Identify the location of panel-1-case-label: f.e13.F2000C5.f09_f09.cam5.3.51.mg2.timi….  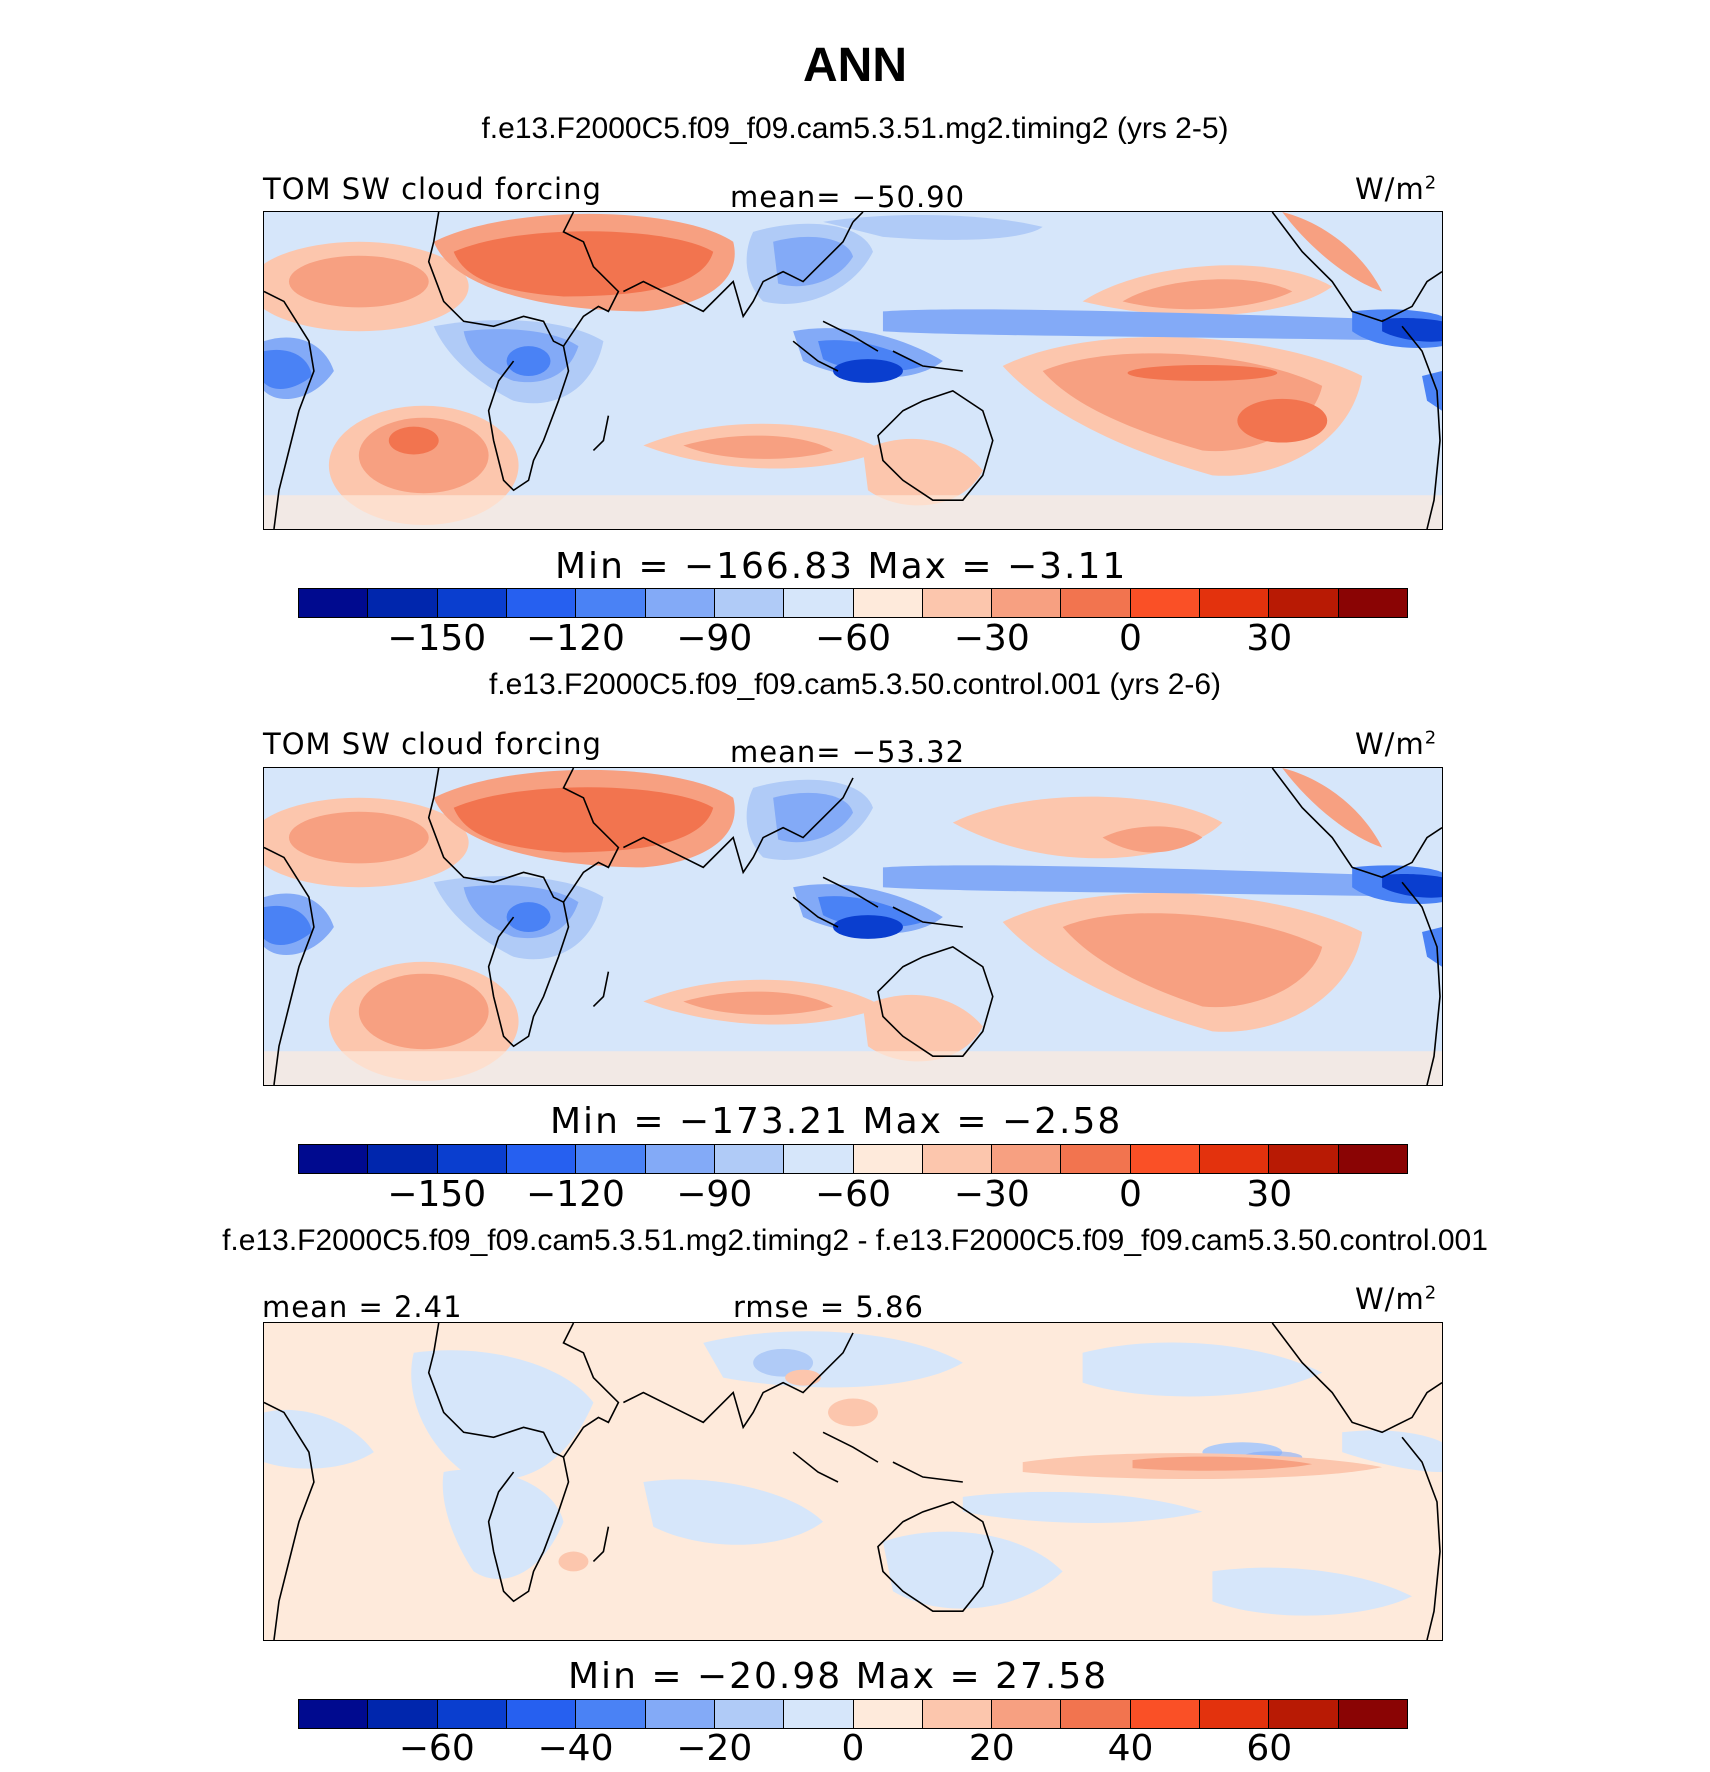
(855, 128).